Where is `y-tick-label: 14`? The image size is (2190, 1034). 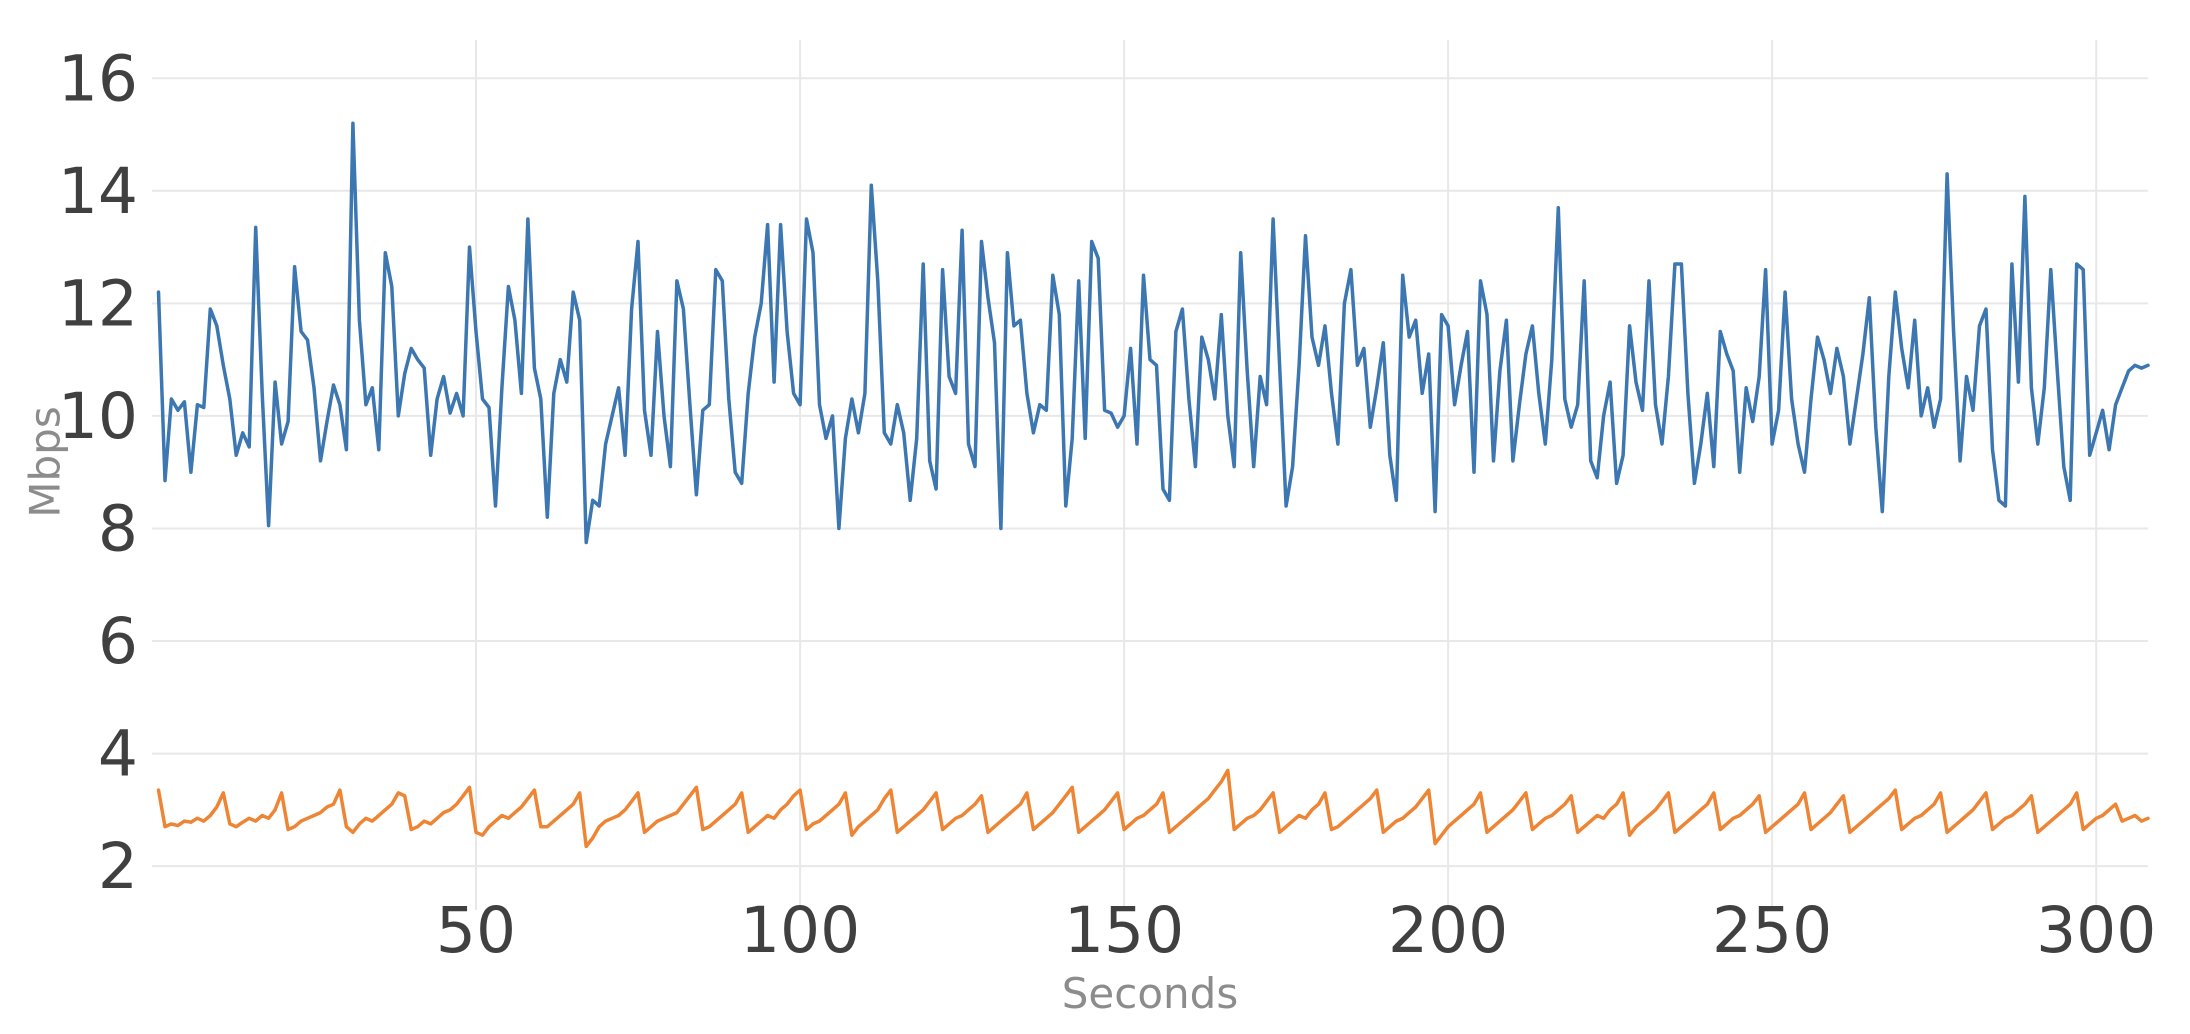 y-tick-label: 14 is located at coordinates (98, 191).